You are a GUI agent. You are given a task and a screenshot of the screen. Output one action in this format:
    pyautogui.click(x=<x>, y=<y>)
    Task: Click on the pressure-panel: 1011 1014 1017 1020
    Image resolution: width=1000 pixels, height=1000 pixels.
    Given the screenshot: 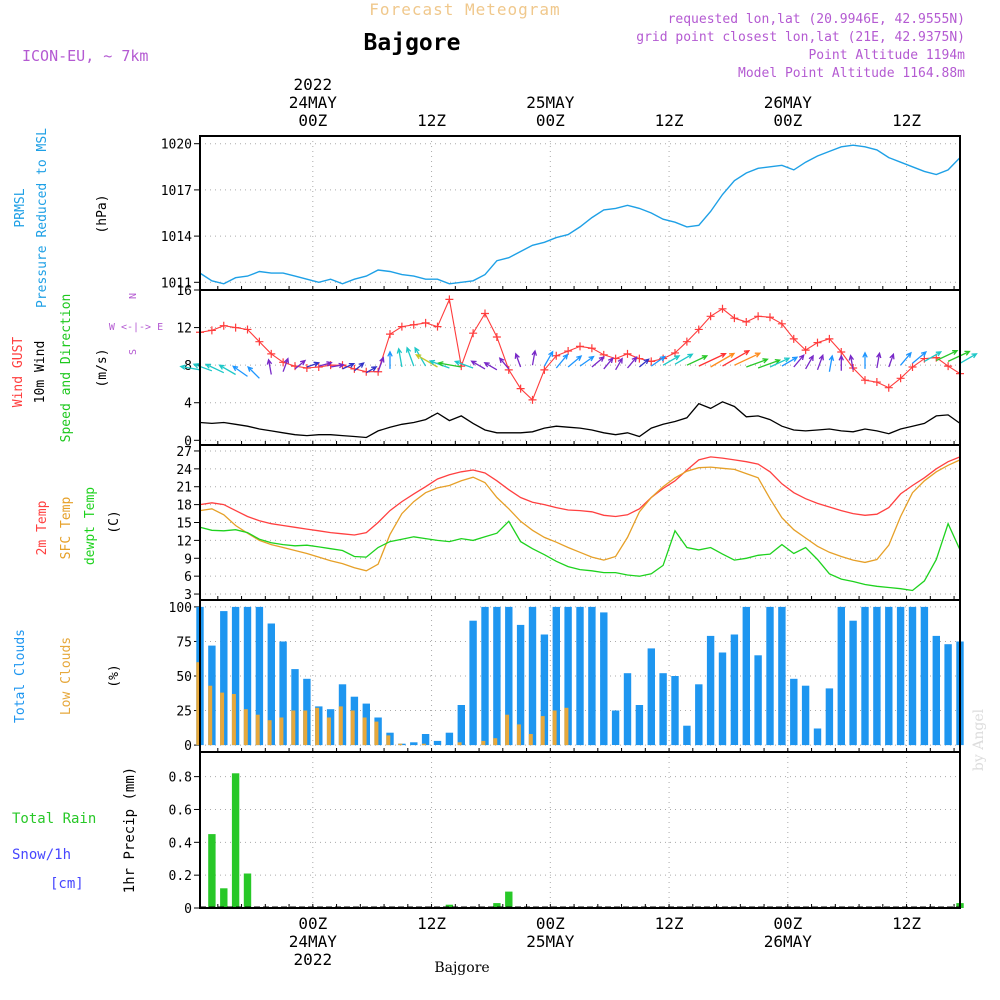 What is the action you would take?
    pyautogui.click(x=561, y=213)
    